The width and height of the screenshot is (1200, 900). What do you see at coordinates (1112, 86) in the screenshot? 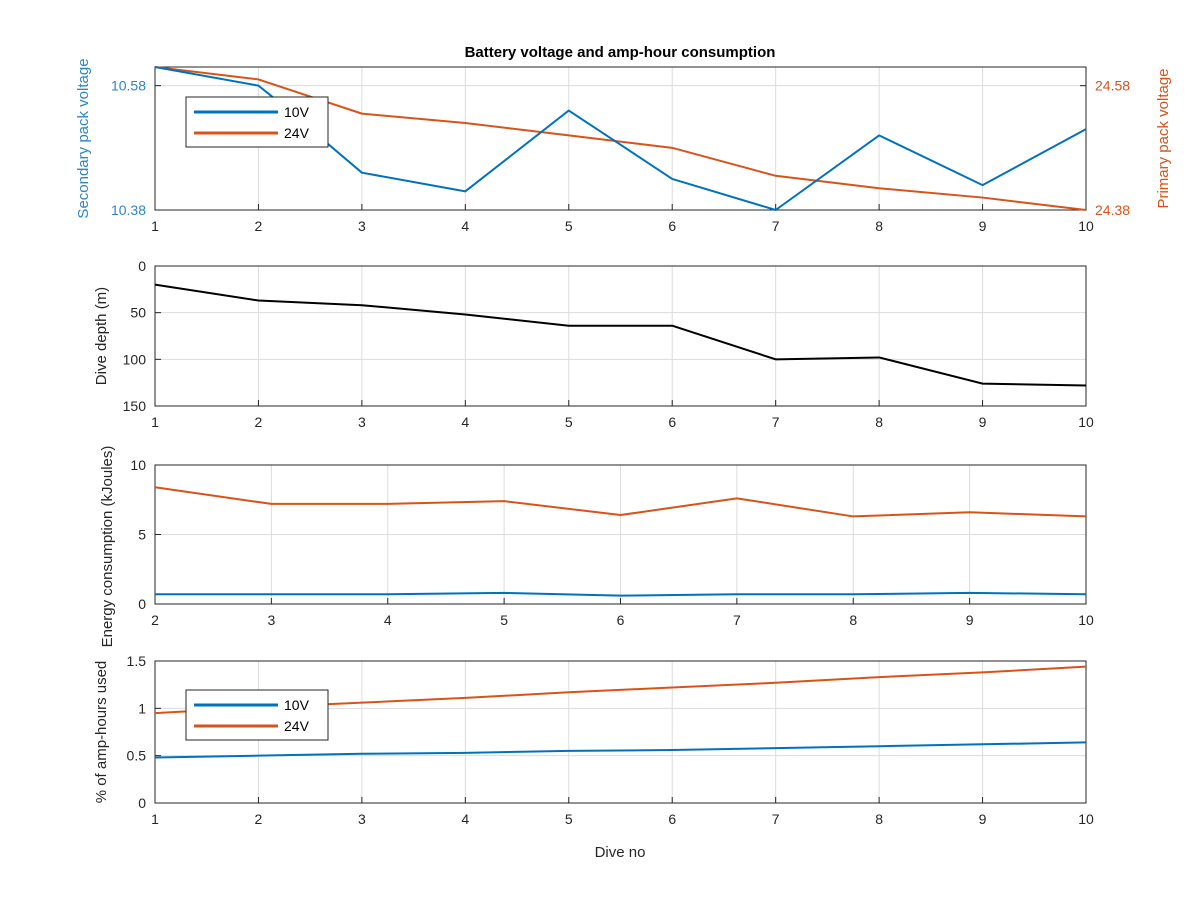
I see `right-y-tick-label: 24.58` at bounding box center [1112, 86].